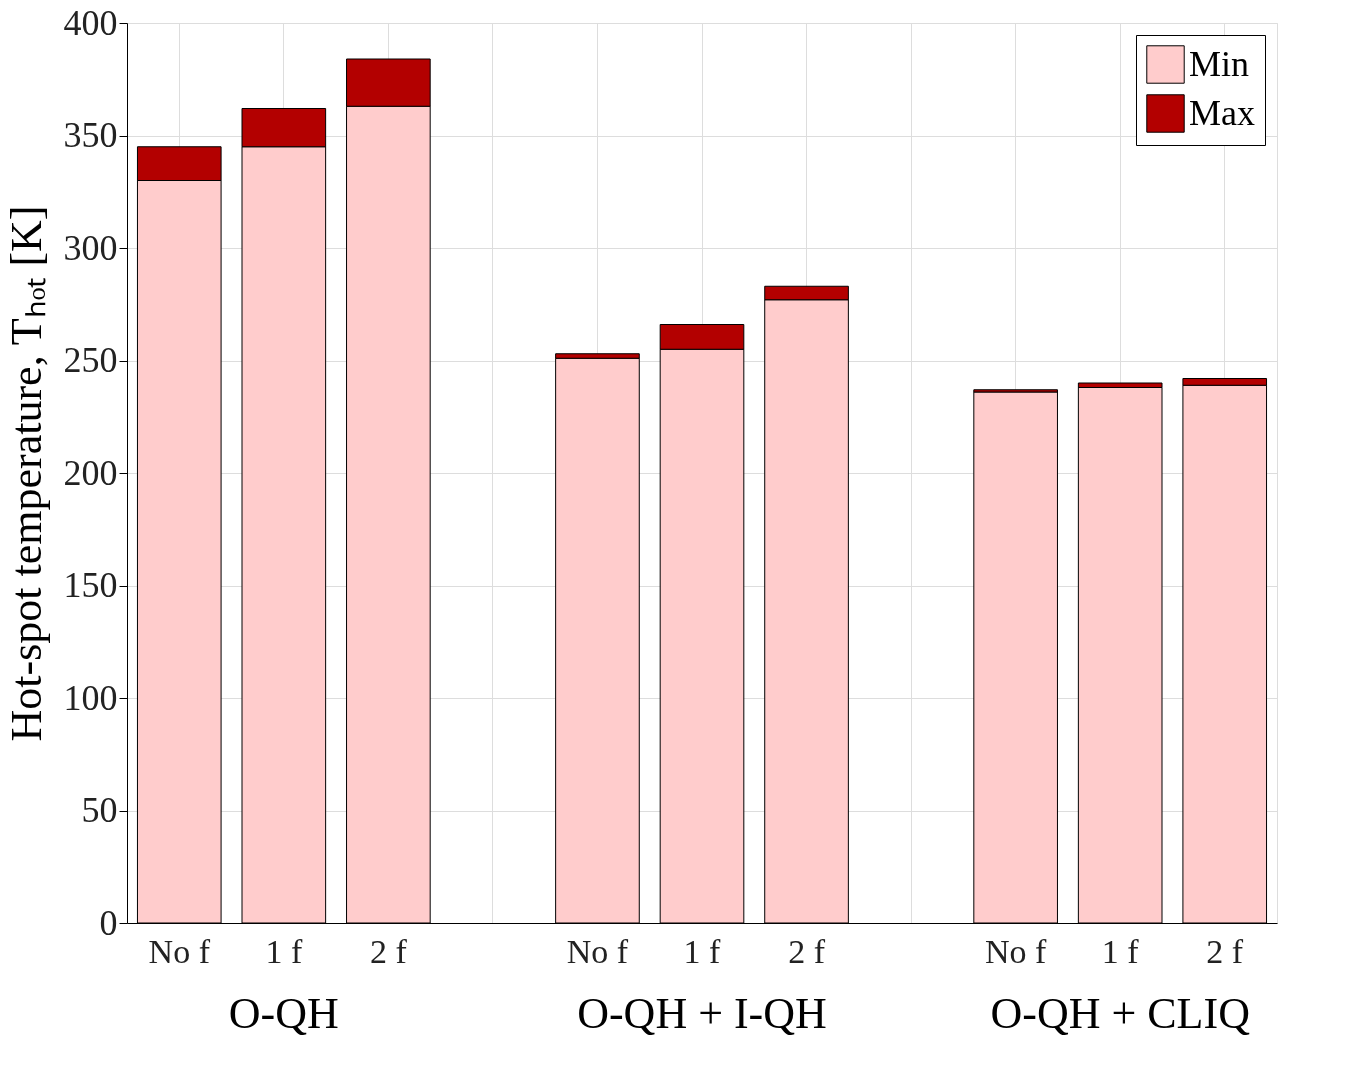  I want to click on y-tick-label: 250, so click(90, 360).